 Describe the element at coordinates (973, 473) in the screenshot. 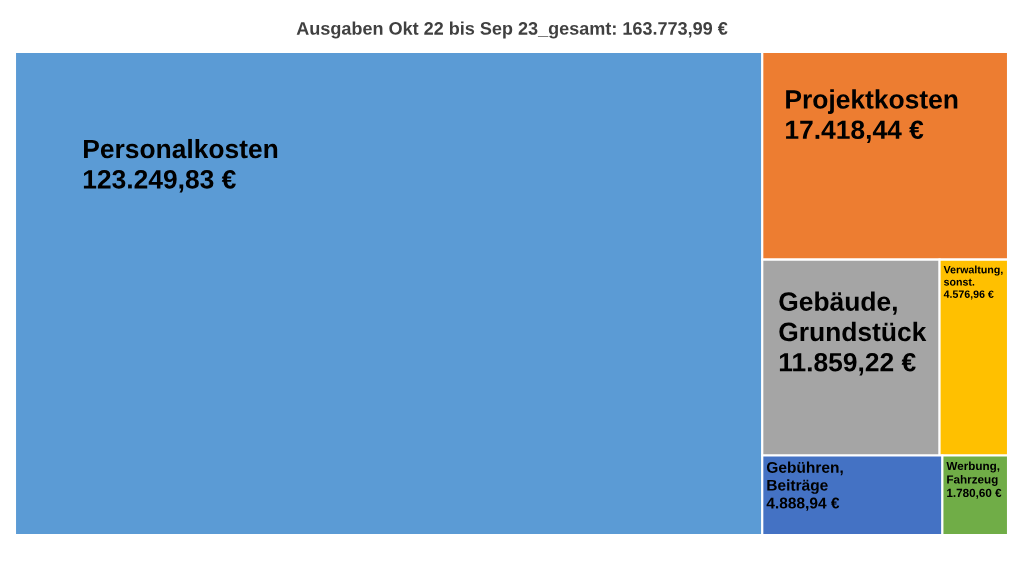

I see `category-label: Werbung, Fahrzeug` at that location.